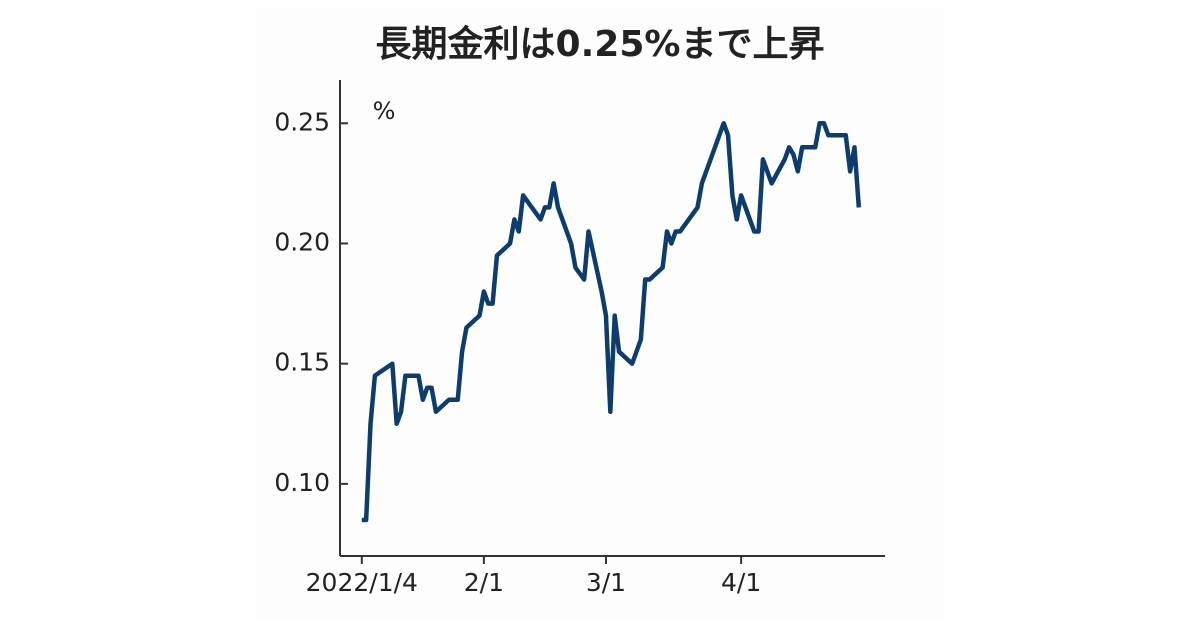 Image resolution: width=1200 pixels, height=630 pixels. What do you see at coordinates (600, 44) in the screenshot?
I see `chart-title: 長期金利は0.25%まで上昇` at bounding box center [600, 44].